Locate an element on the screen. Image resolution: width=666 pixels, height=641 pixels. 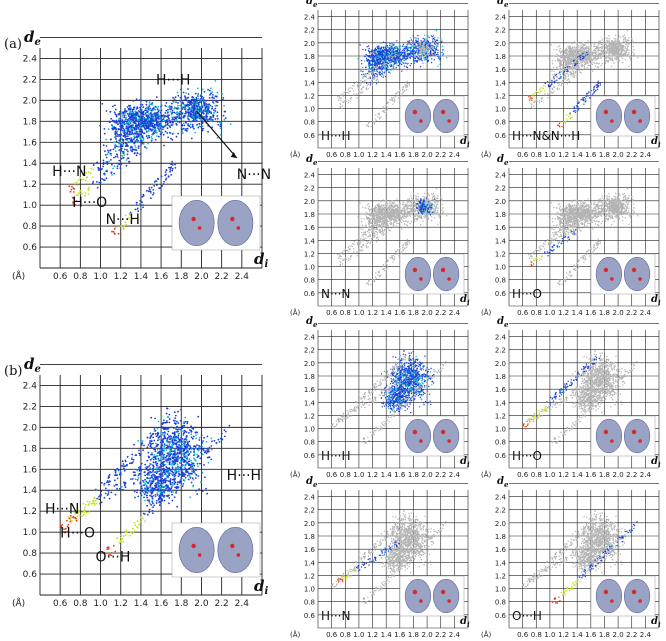
region-label: N···N is located at coordinates (254, 175).